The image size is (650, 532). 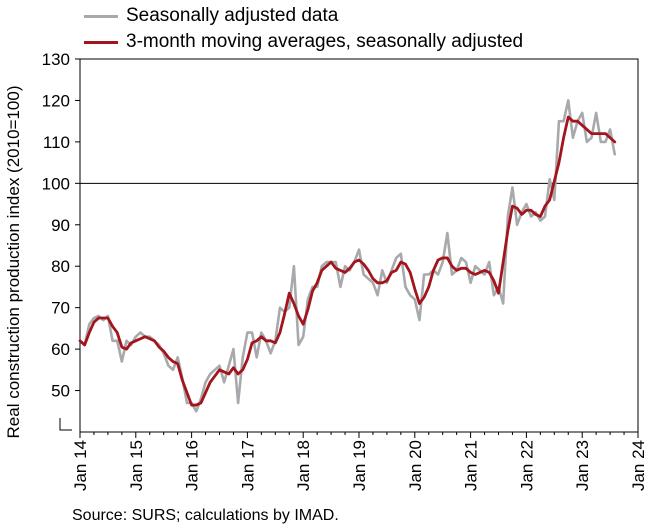 I want to click on x-tick-label: Jan 20, so click(x=415, y=465).